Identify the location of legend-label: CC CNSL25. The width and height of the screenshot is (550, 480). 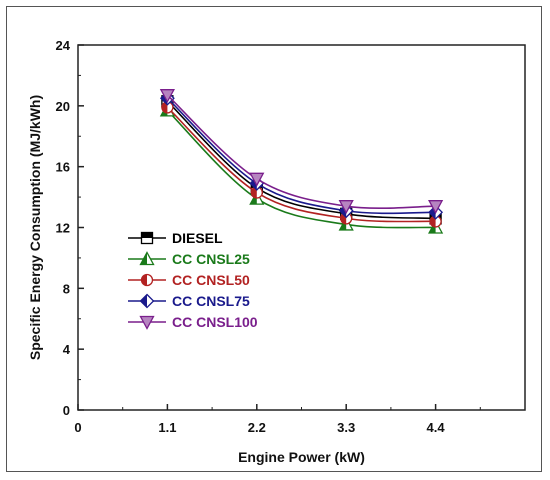
(211, 259).